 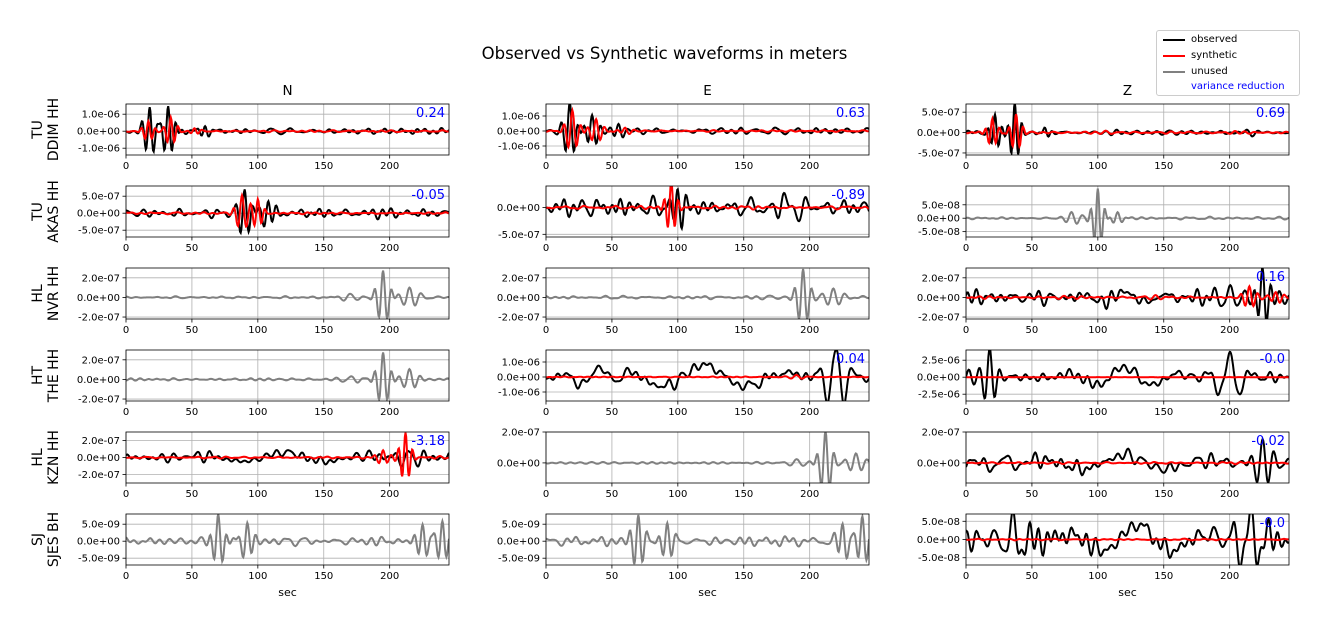 I want to click on panel-r1-c0-observed-line, so click(x=287, y=212).